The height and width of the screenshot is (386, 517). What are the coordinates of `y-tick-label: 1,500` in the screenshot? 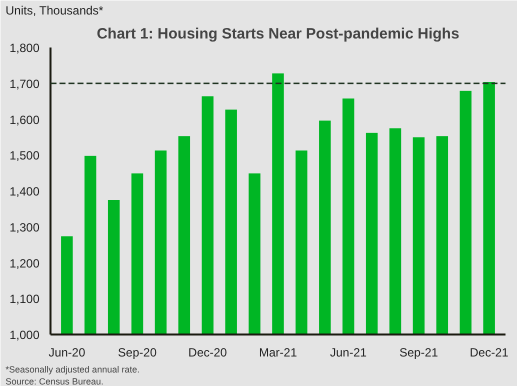 It's located at (24, 155).